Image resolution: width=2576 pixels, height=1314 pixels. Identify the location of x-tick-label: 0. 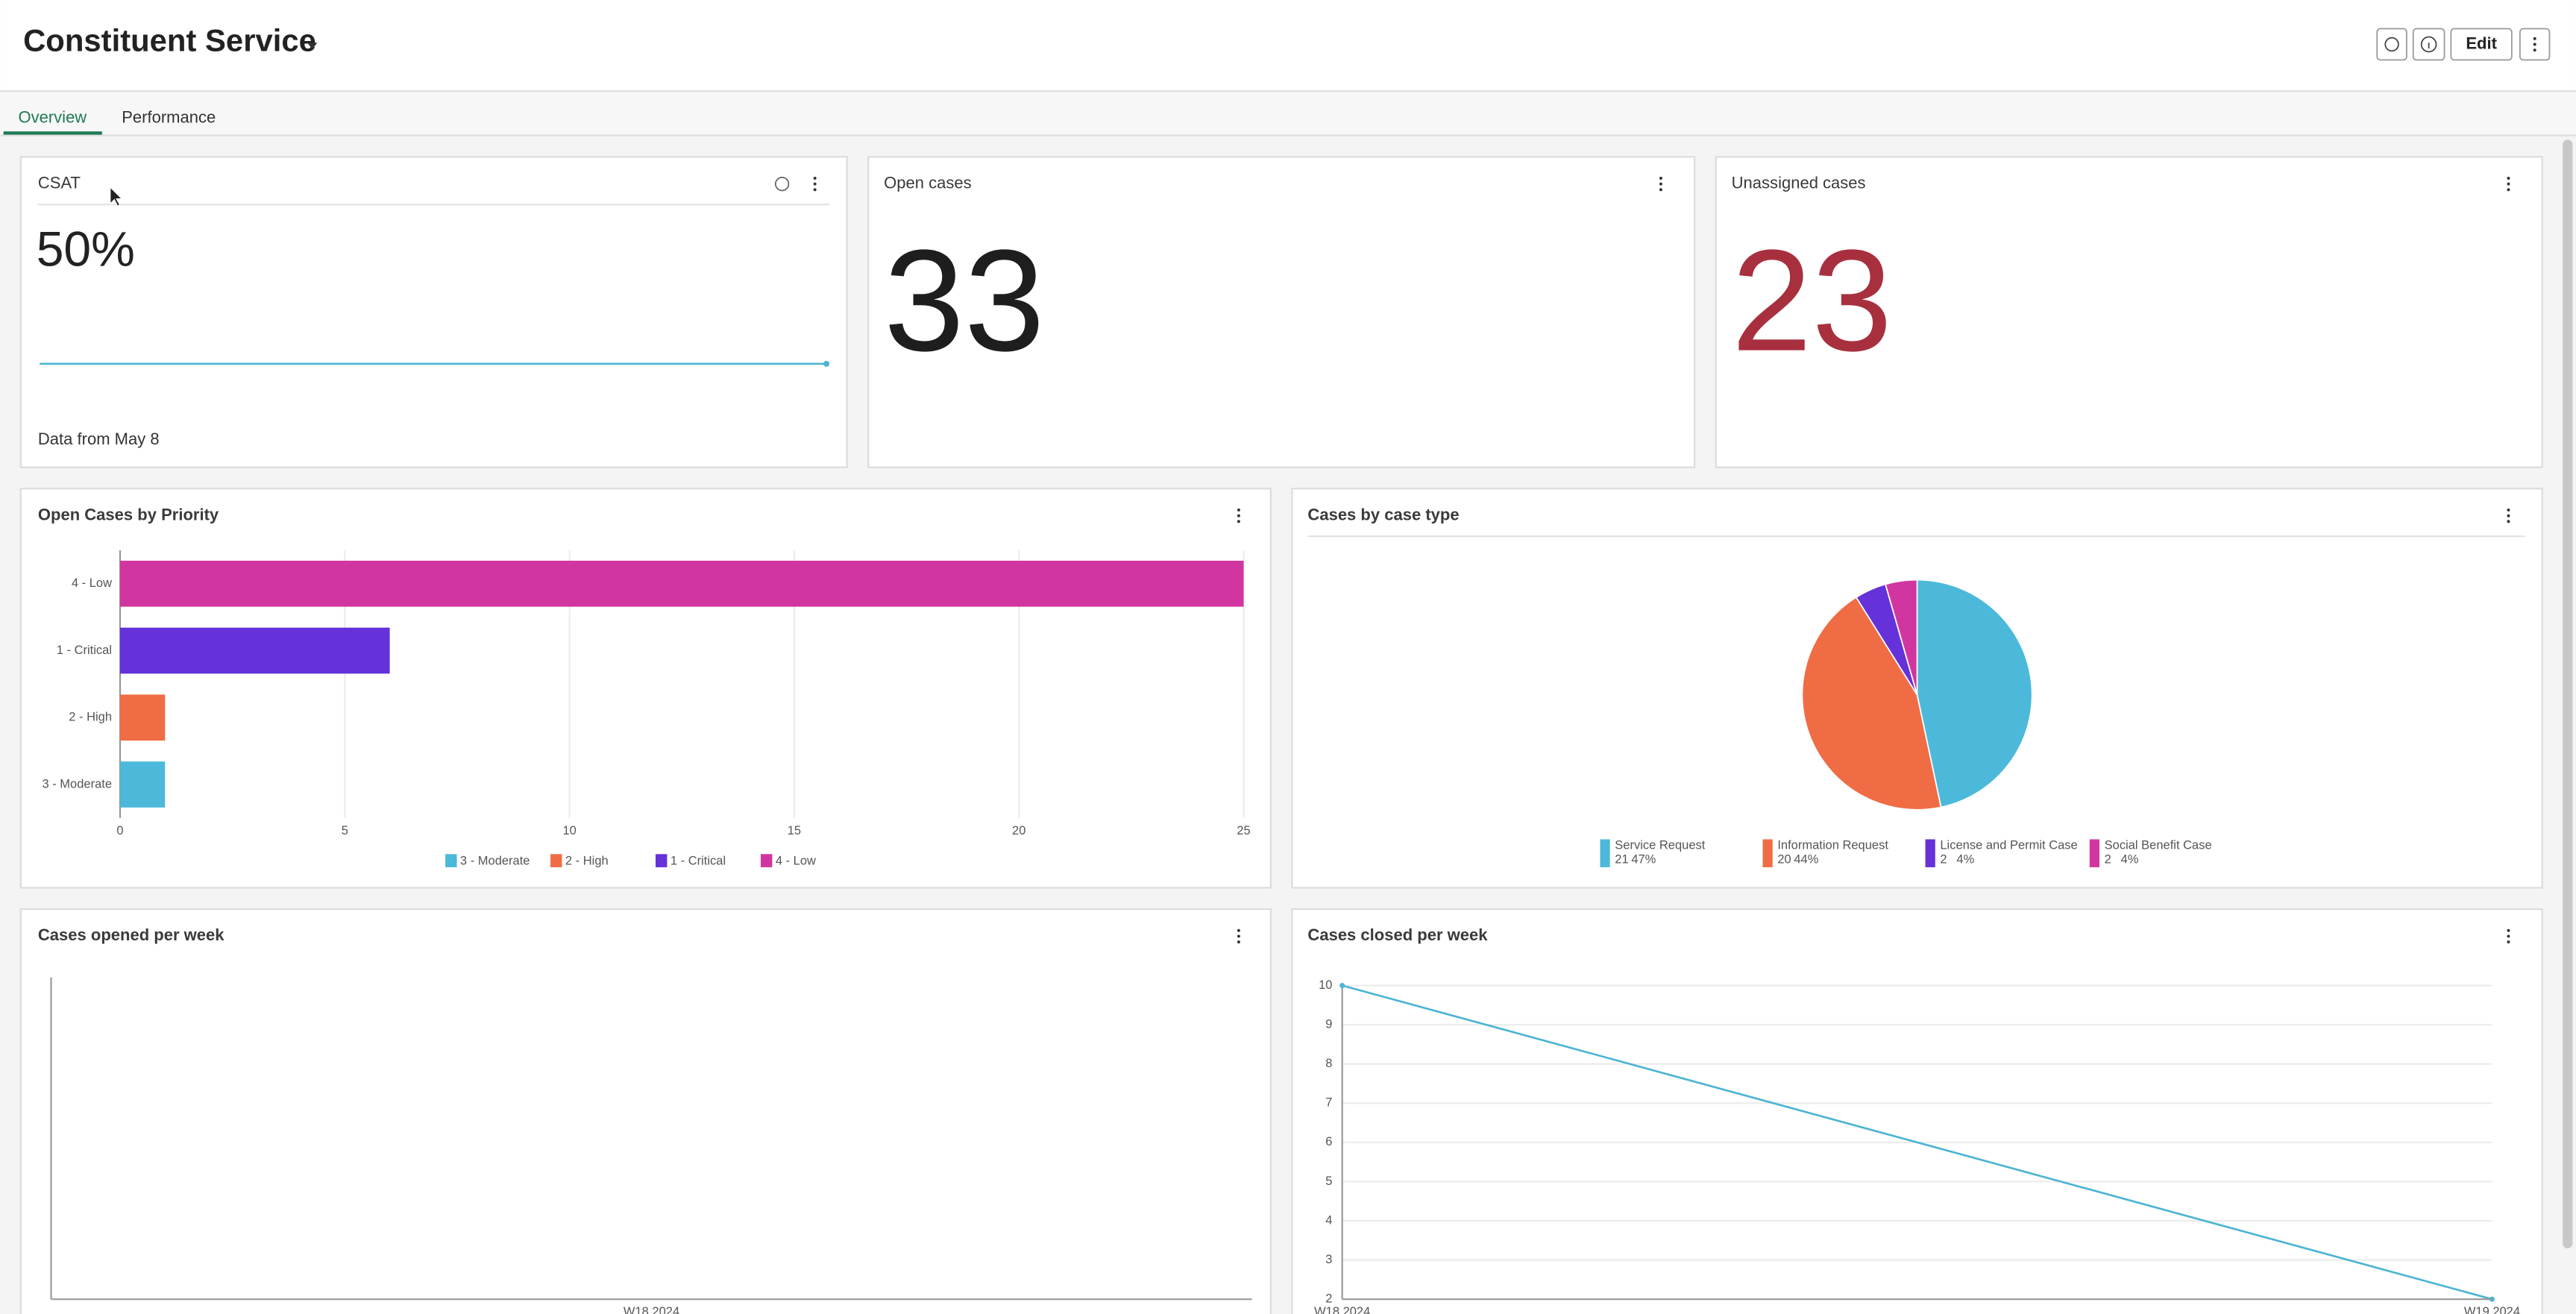
(120, 830).